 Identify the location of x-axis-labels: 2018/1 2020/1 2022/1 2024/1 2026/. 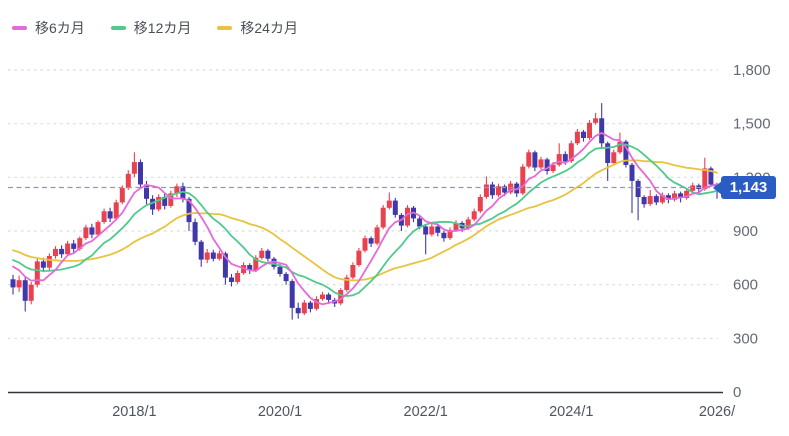
(424, 412).